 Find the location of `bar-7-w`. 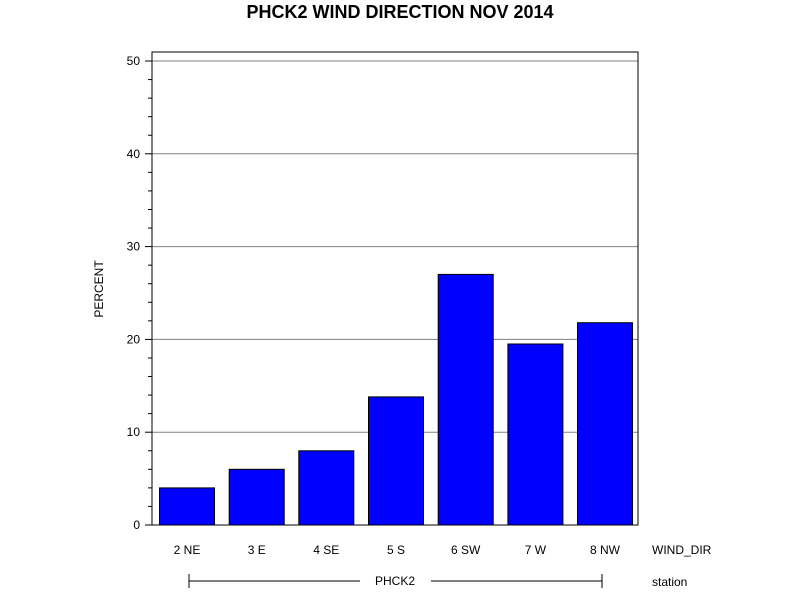

bar-7-w is located at coordinates (535, 434).